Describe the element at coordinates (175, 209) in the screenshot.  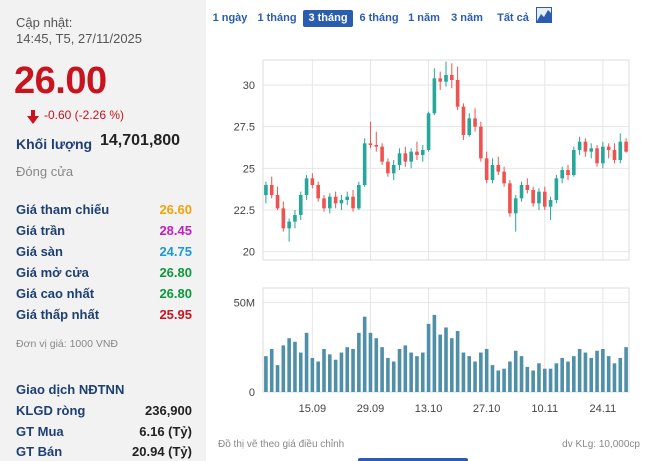
I see `stat-value: 26.60` at that location.